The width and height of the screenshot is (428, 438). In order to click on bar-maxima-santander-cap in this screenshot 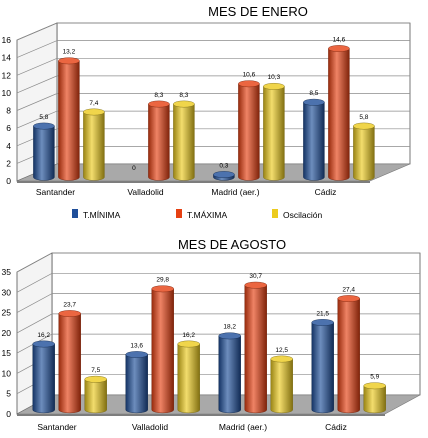, I will do `click(69, 61)`.